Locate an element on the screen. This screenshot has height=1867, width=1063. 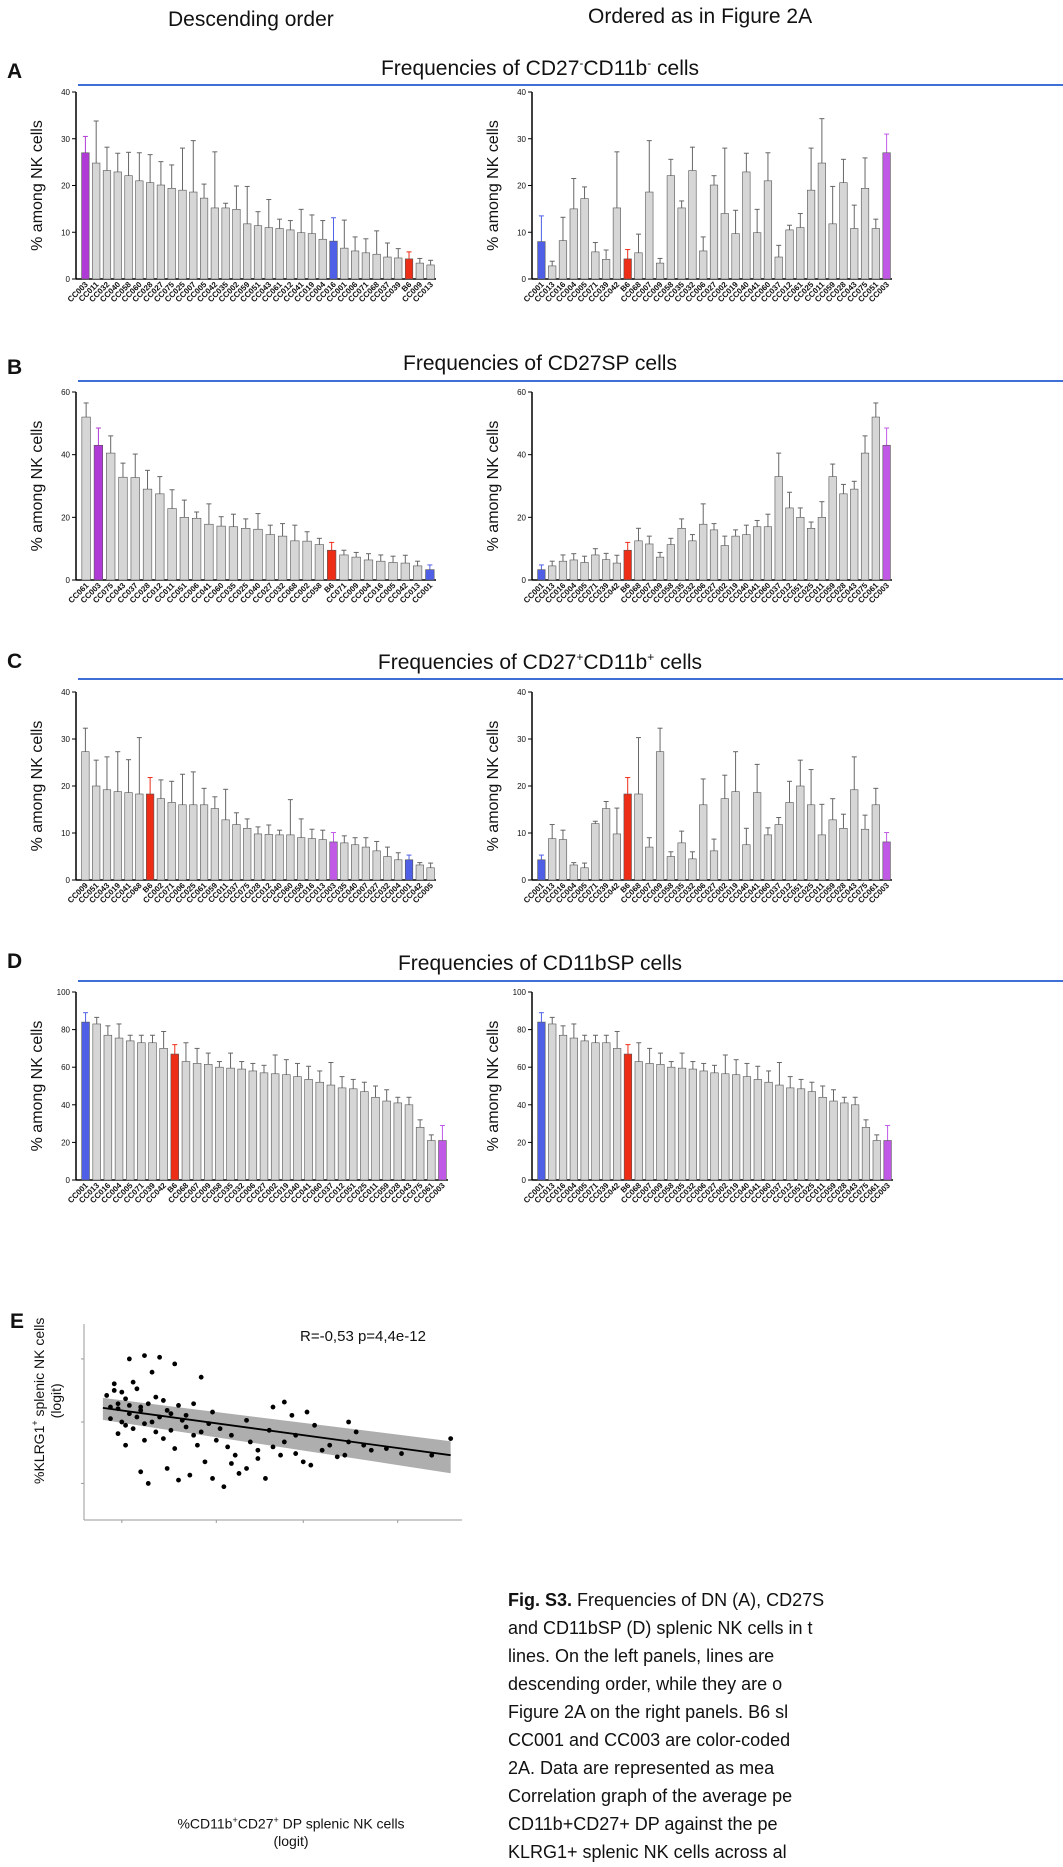
panel-c-title: Frequencies of CD27+CD11b+ cells is located at coordinates (540, 662).